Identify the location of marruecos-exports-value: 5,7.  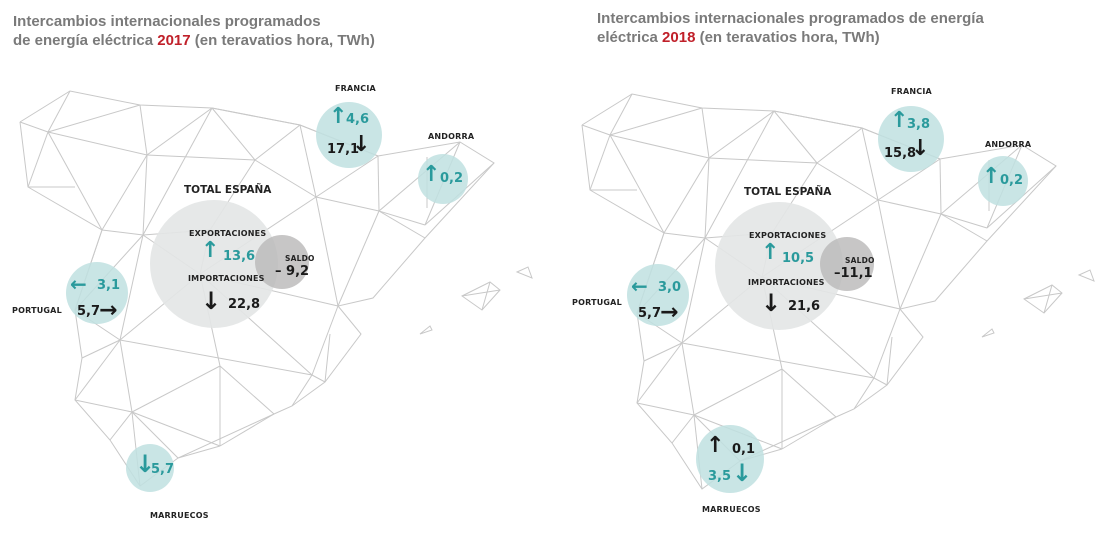
(163, 469).